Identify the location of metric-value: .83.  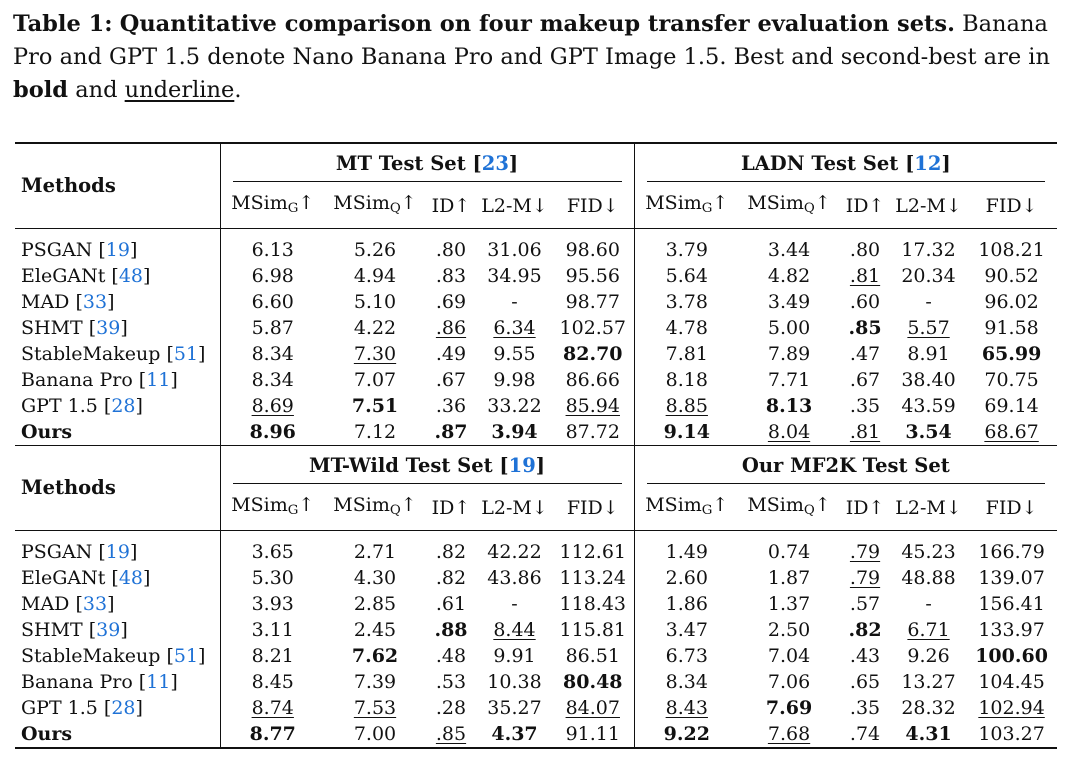
(451, 276).